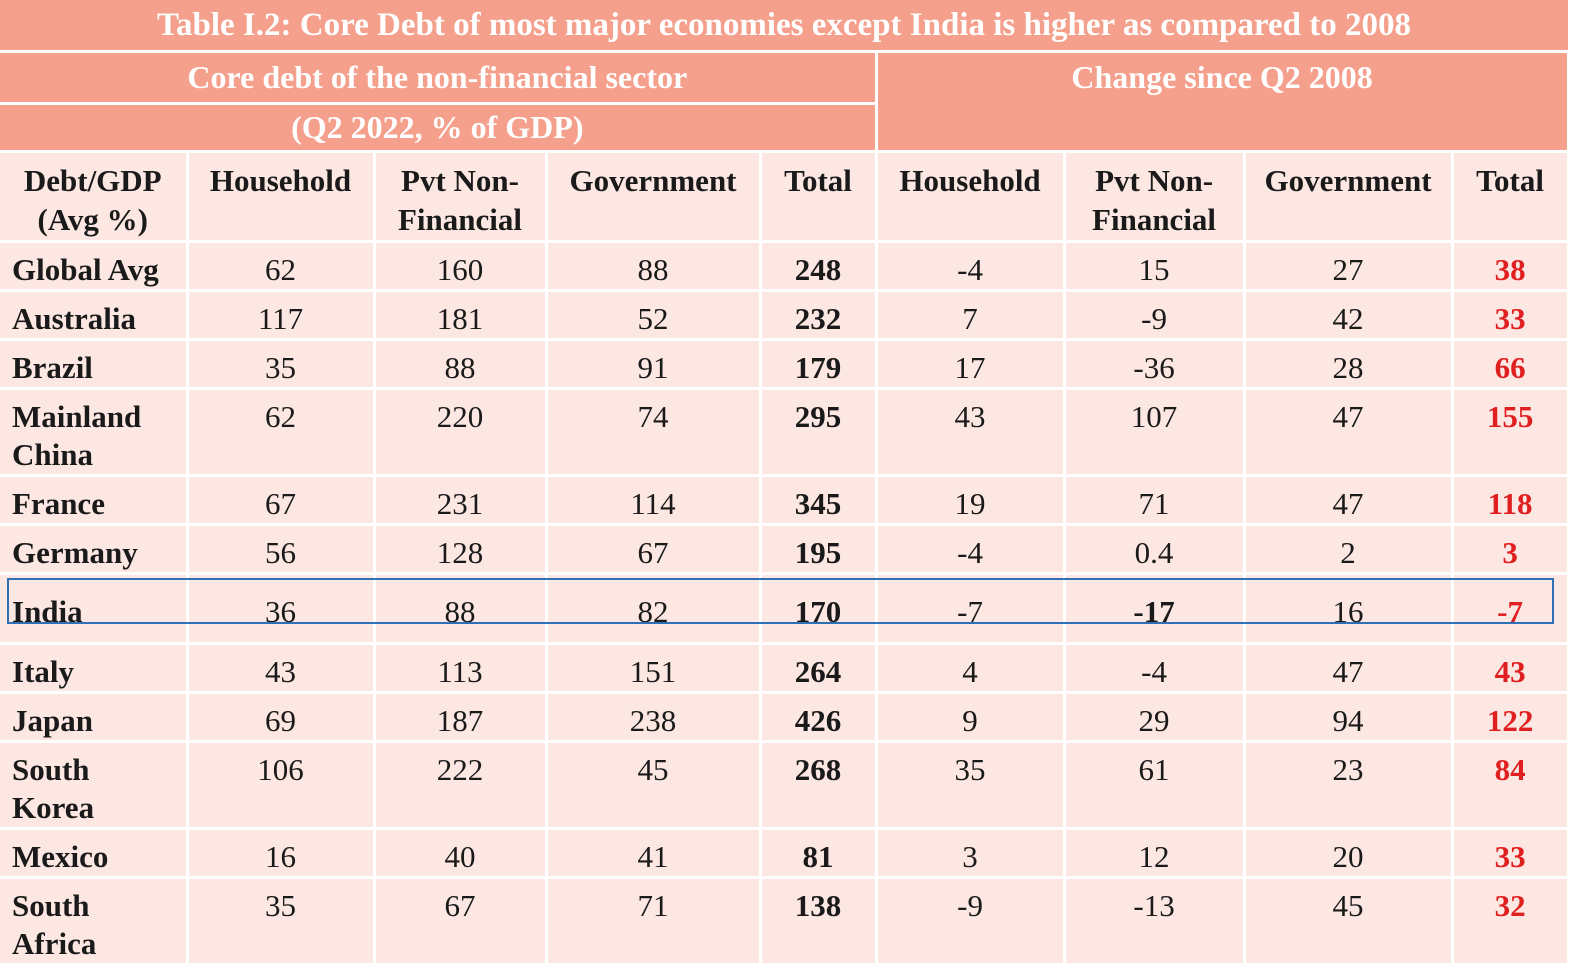 This screenshot has width=1588, height=966. Describe the element at coordinates (1349, 364) in the screenshot. I see `cell-change-government: 28` at that location.